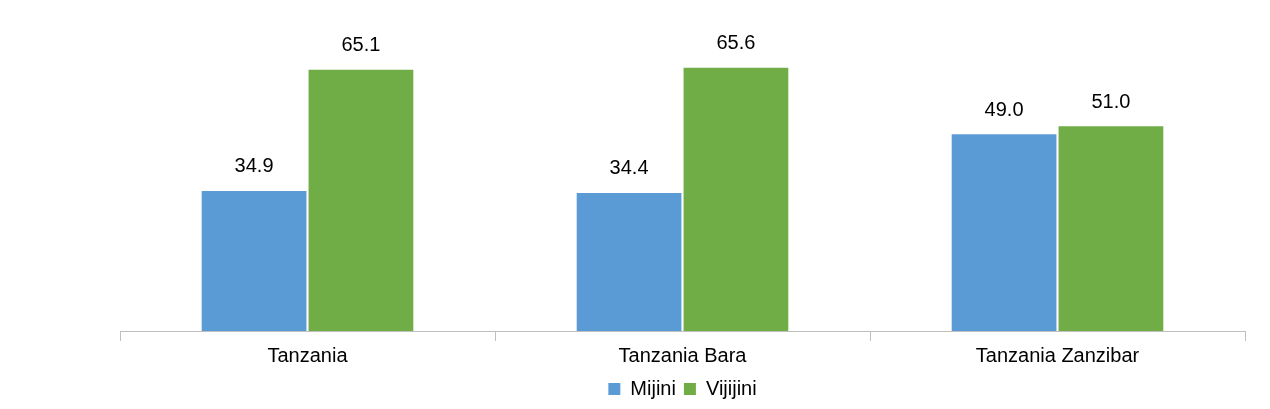 The width and height of the screenshot is (1270, 409). Describe the element at coordinates (731, 387) in the screenshot. I see `legend-label: Vijijini` at that location.